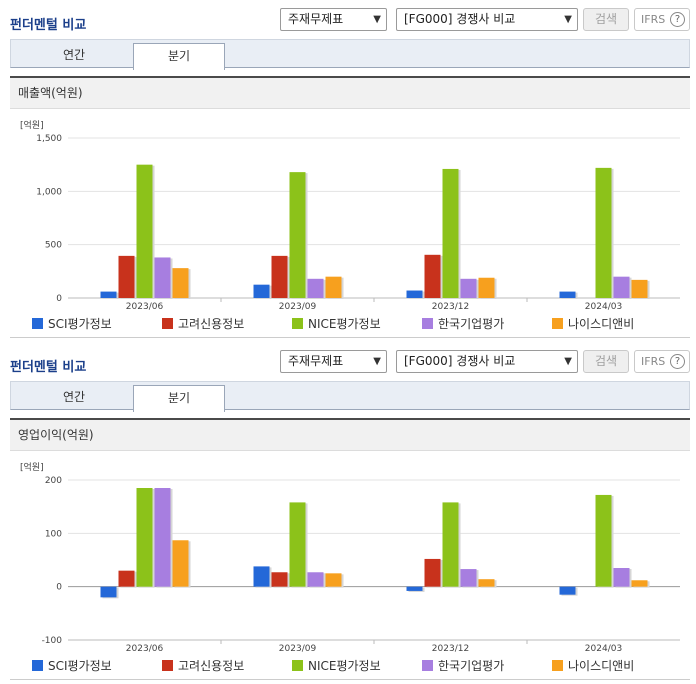  Describe the element at coordinates (53, 481) in the screenshot. I see `y-tick-label: 200` at that location.